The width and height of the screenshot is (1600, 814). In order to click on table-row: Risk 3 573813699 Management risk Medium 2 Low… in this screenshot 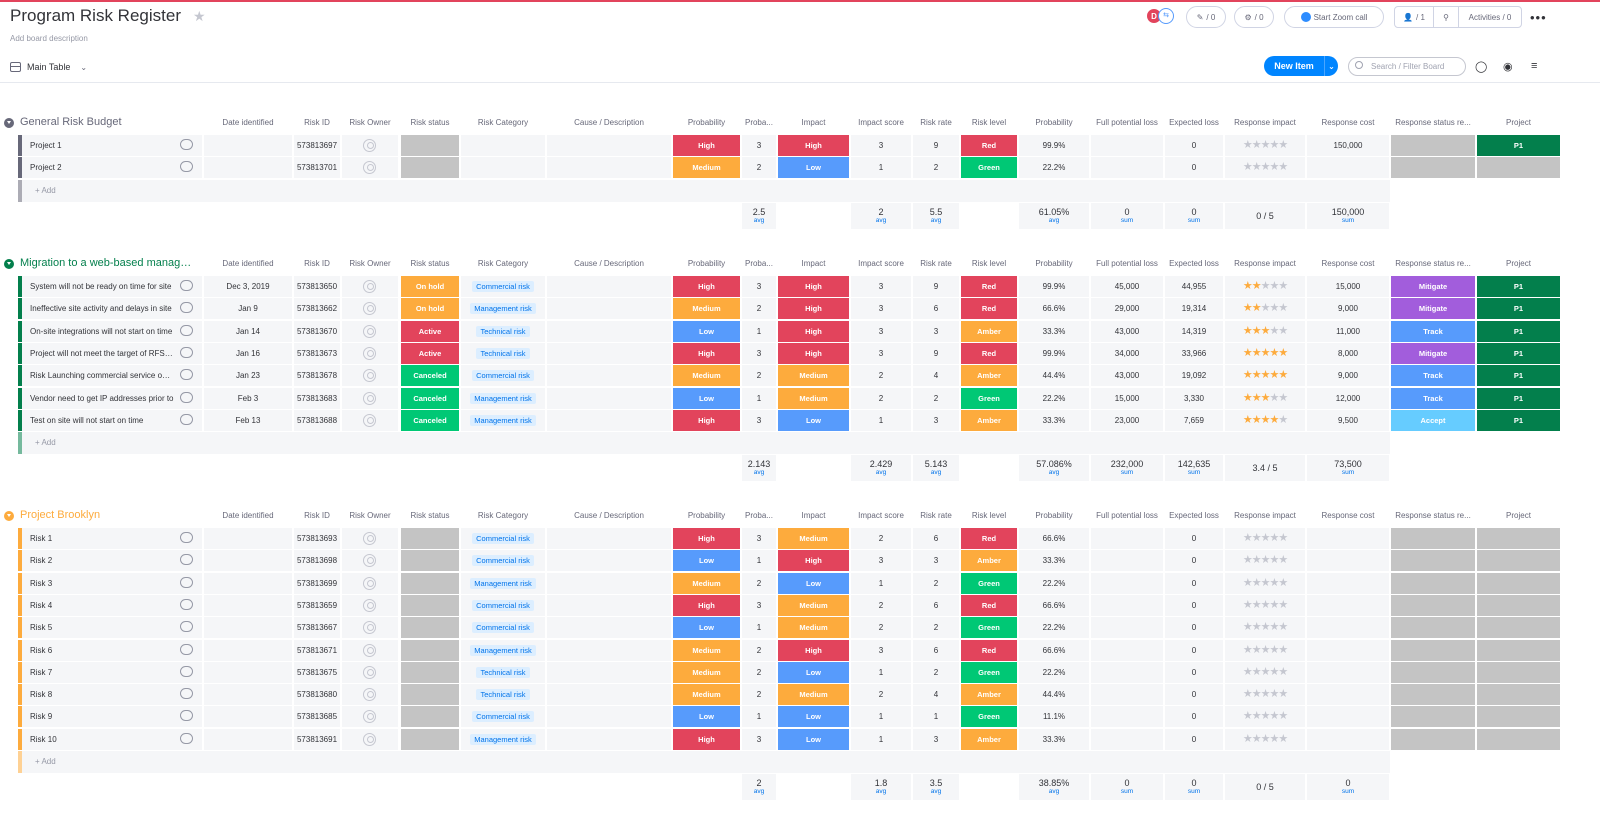, I will do `click(789, 583)`.